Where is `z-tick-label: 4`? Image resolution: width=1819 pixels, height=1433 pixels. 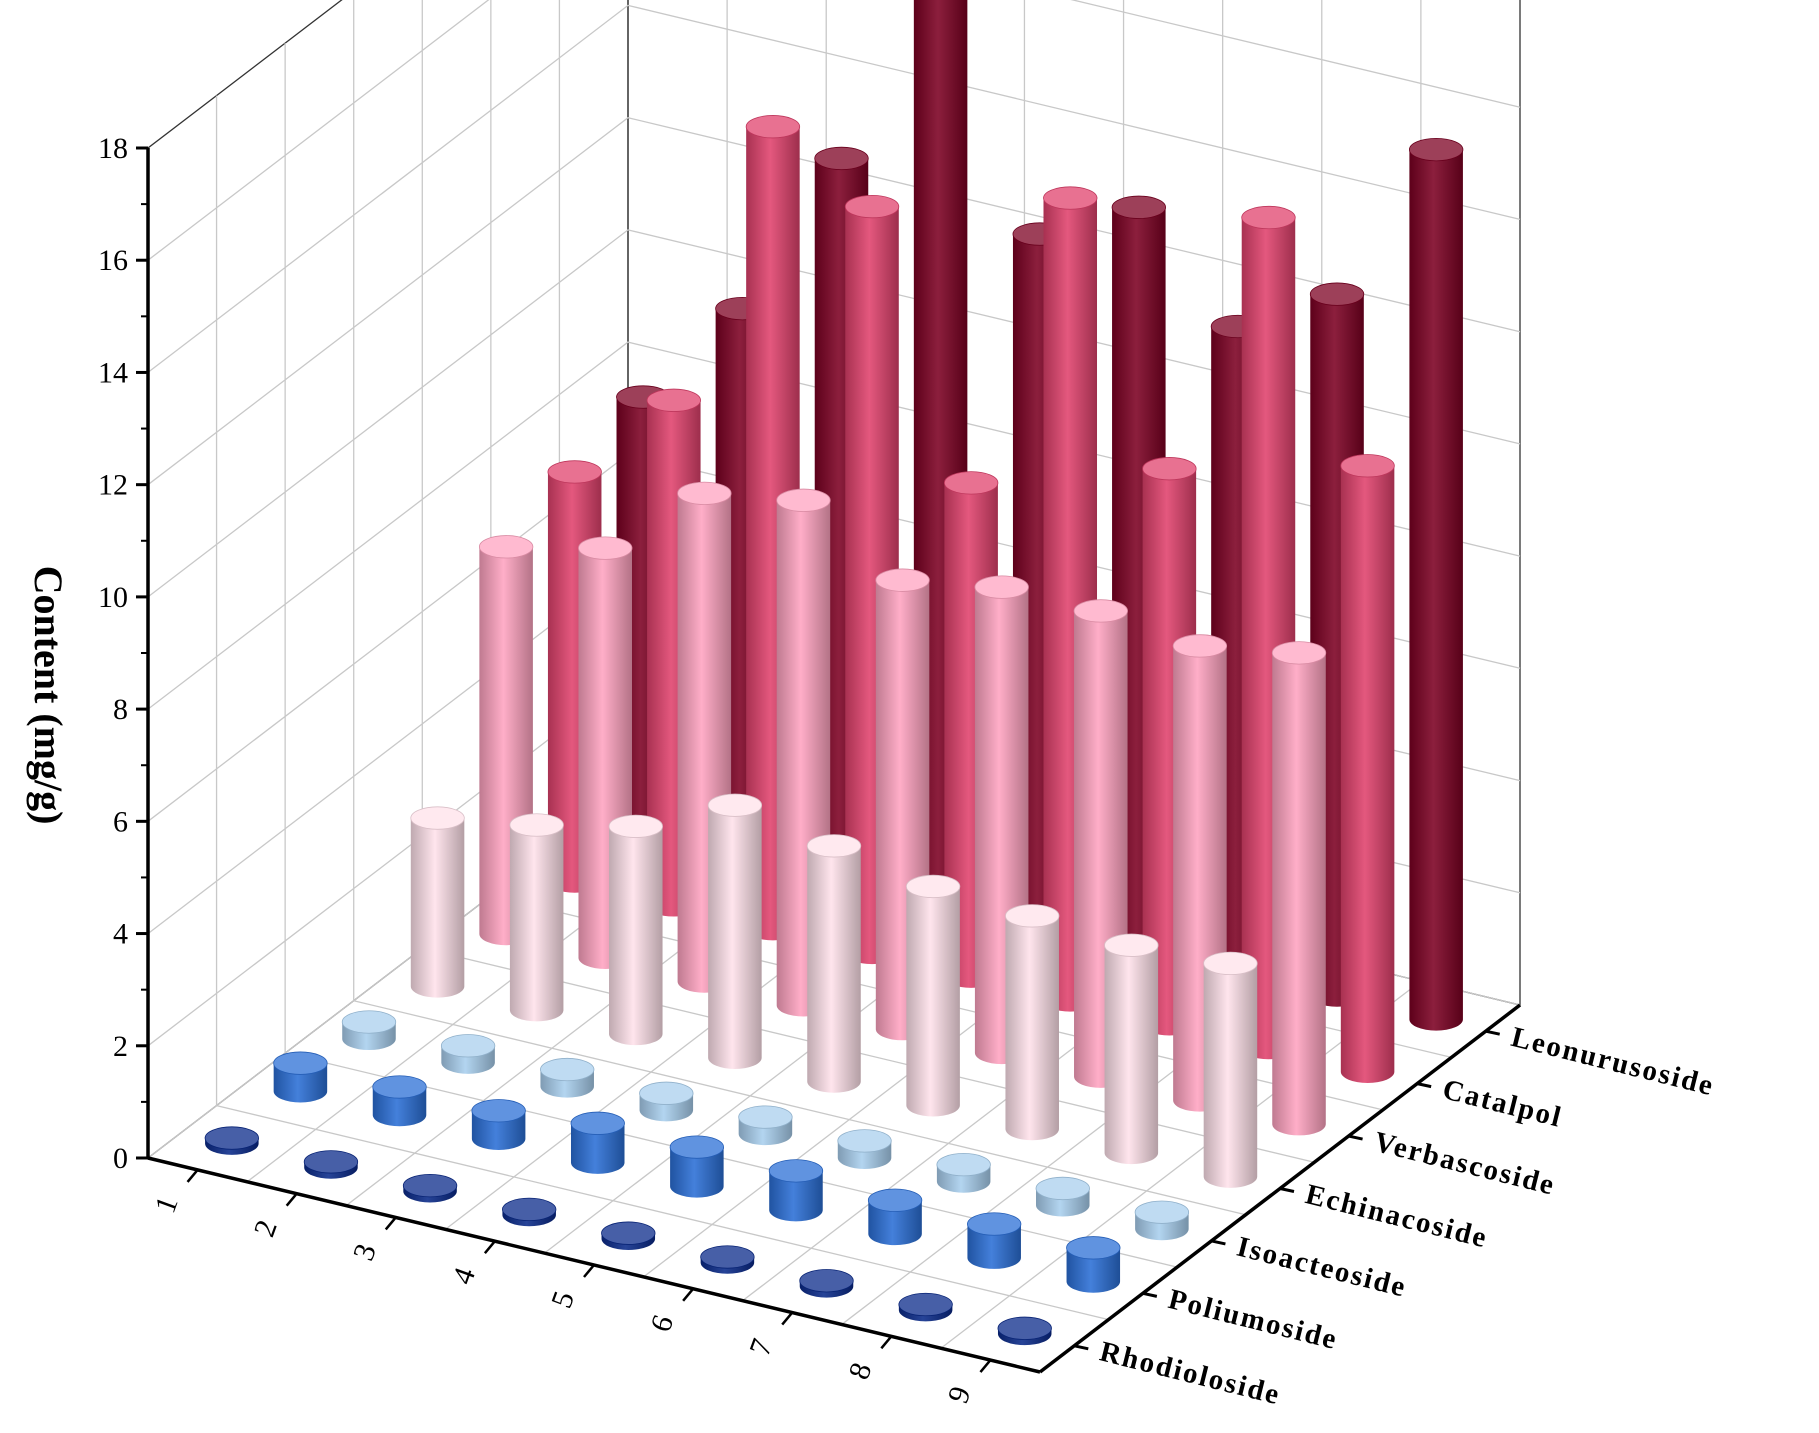 z-tick-label: 4 is located at coordinates (120, 934).